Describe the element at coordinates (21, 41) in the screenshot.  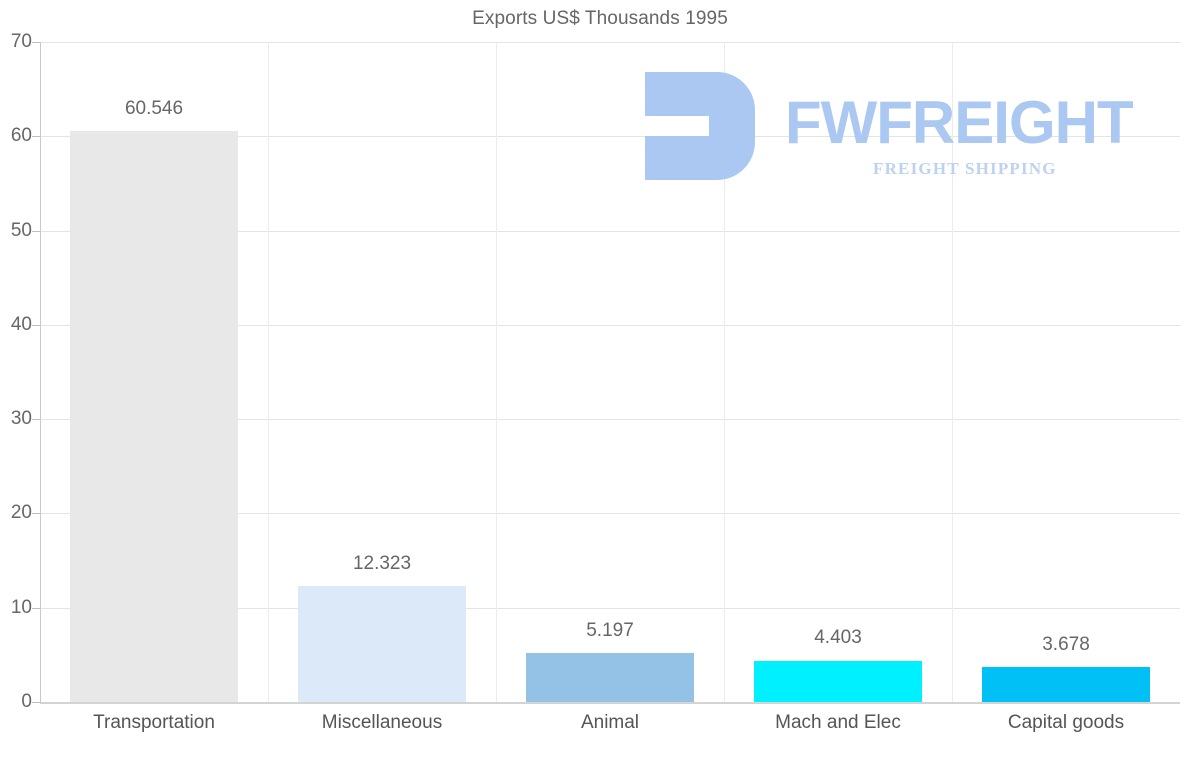
I see `y-axis-label: 70` at that location.